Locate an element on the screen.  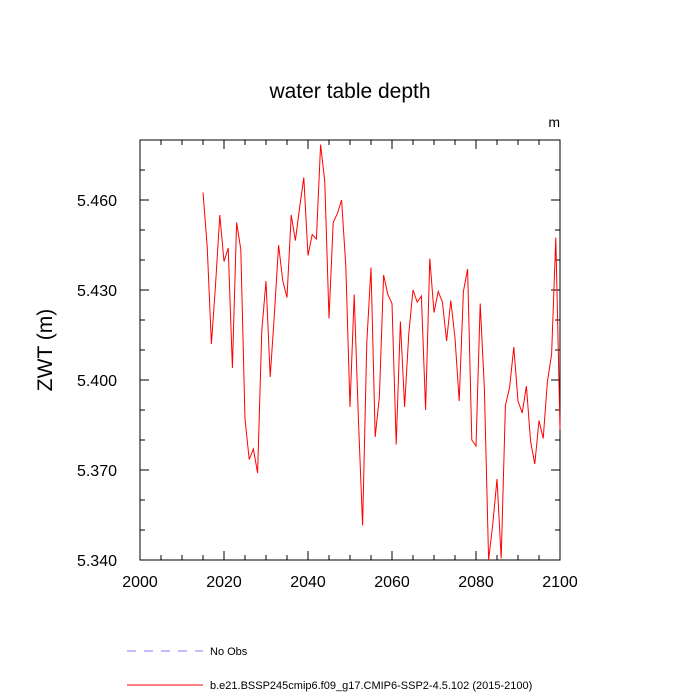
y-tick-label: 5.430 is located at coordinates (97, 291).